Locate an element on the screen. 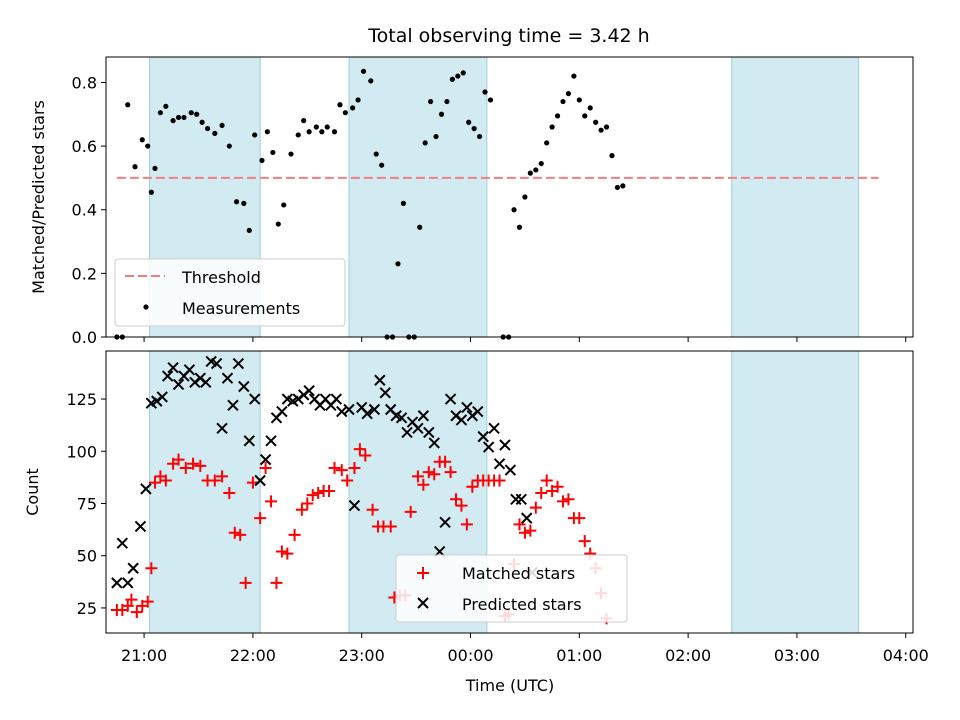  x-tick-label-5: 01:00 is located at coordinates (579, 655).